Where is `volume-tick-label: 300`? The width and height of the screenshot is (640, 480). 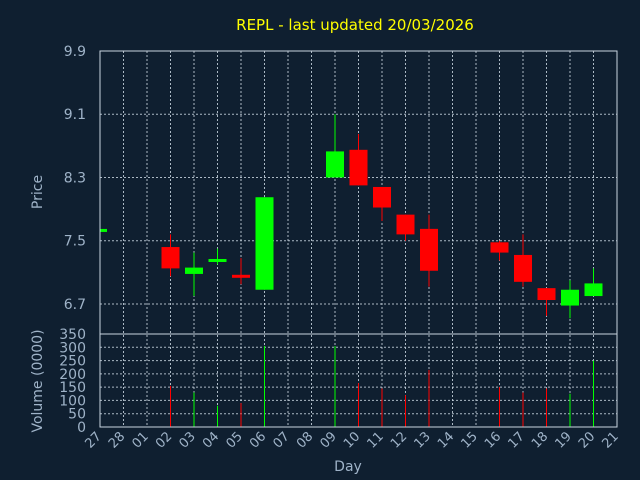
volume-tick-label: 300 is located at coordinates (72, 348).